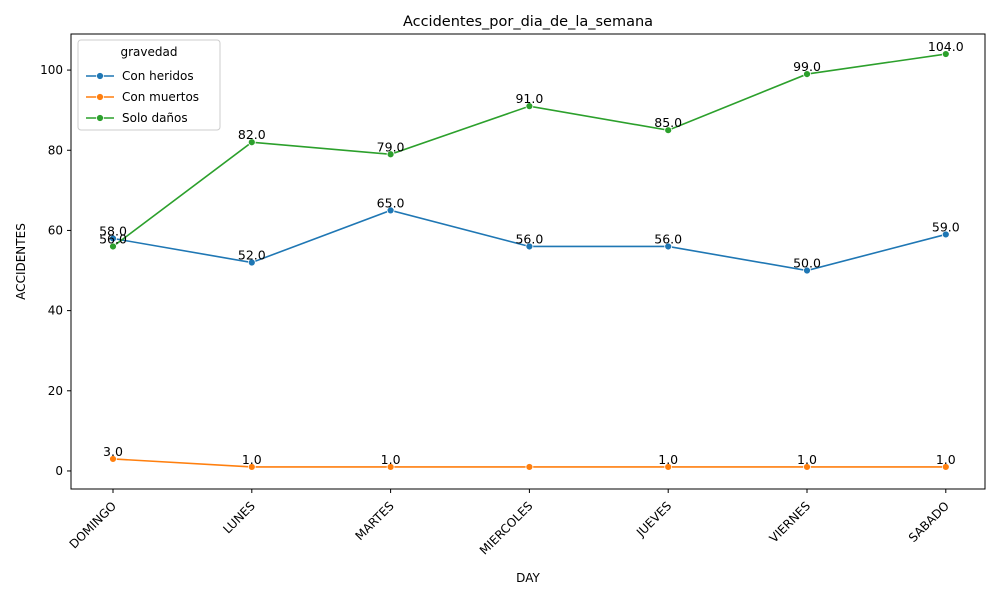 The width and height of the screenshot is (1000, 600). Describe the element at coordinates (93, 525) in the screenshot. I see `x-tick-label: DOMINGO` at that location.